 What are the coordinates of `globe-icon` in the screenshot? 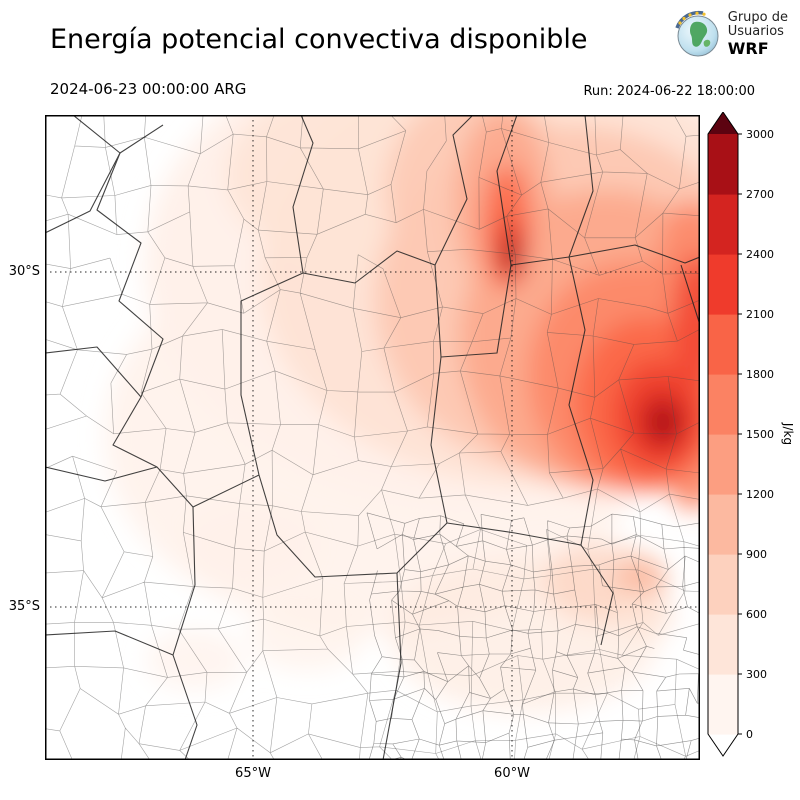 It's located at (697, 33).